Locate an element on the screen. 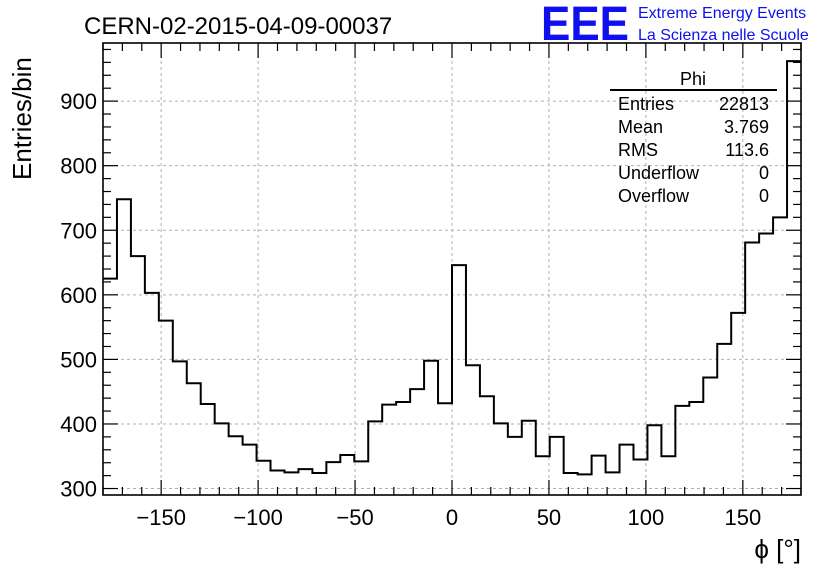  y-tick-label: 900 is located at coordinates (78, 101).